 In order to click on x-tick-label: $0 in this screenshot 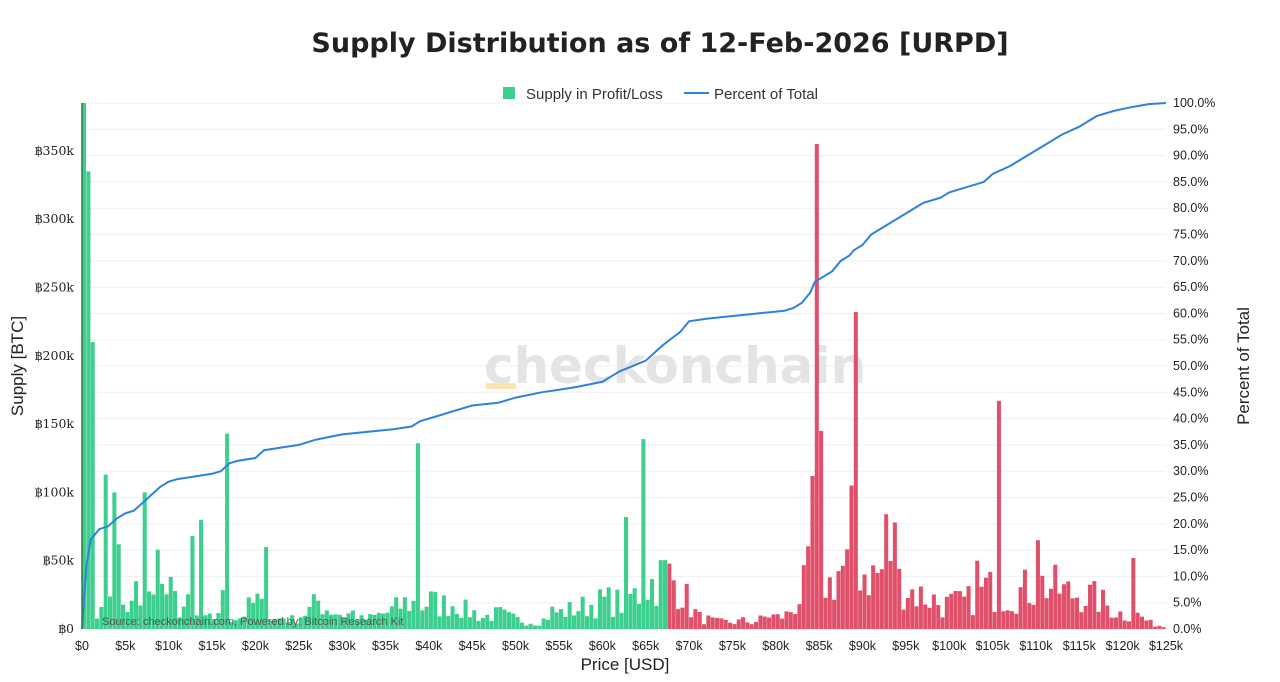, I will do `click(82, 646)`.